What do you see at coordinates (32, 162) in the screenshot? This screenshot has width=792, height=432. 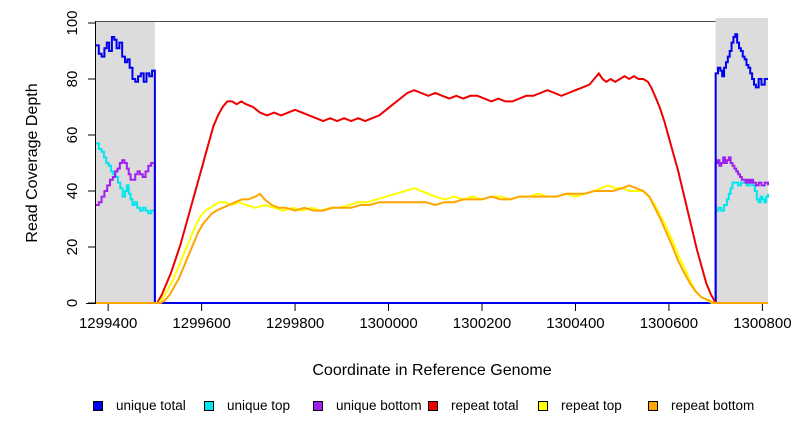 I see `y-axis-title: Read Coverage Depth` at bounding box center [32, 162].